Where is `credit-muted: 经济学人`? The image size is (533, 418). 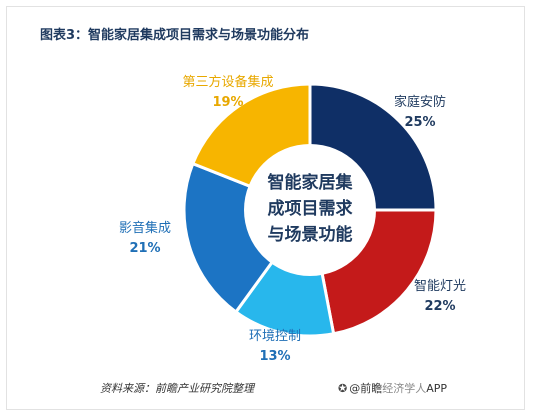
credit-muted: 经济学人 is located at coordinates (404, 388).